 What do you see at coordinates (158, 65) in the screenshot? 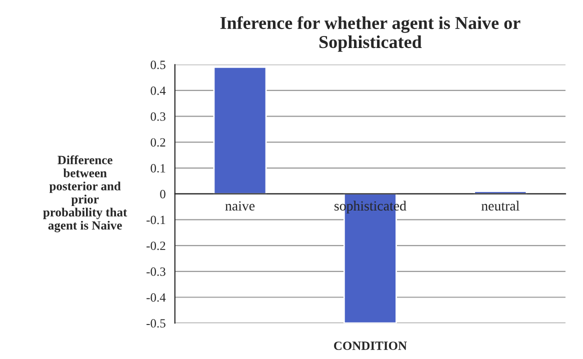
I see `y-tick-label: 0.5` at bounding box center [158, 65].